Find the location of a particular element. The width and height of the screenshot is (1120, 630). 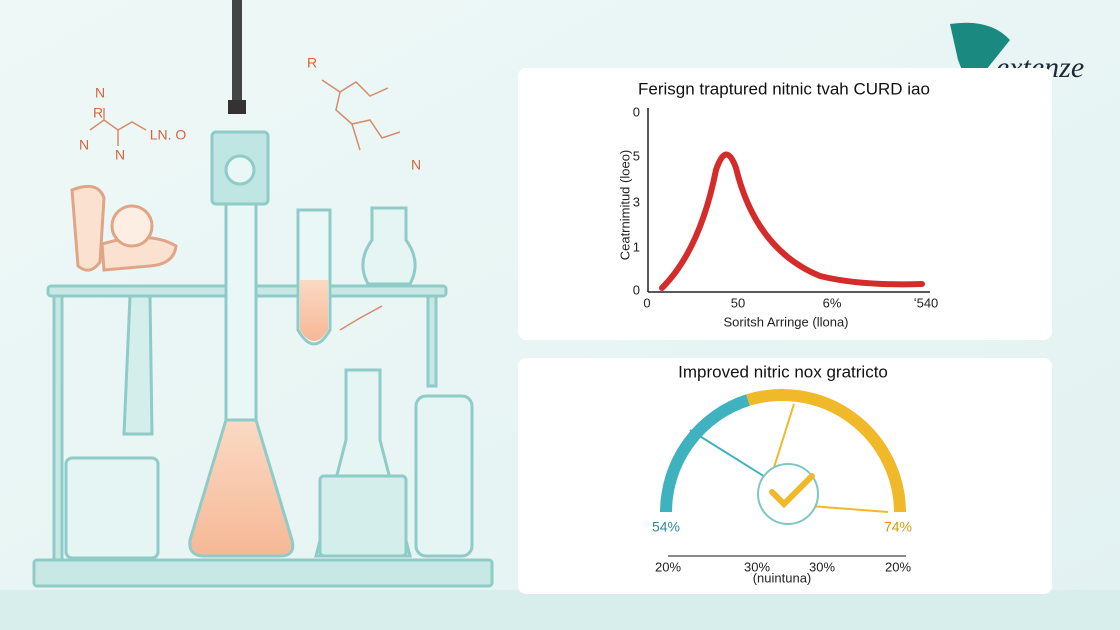

y-tick-label: 1 is located at coordinates (636, 246).